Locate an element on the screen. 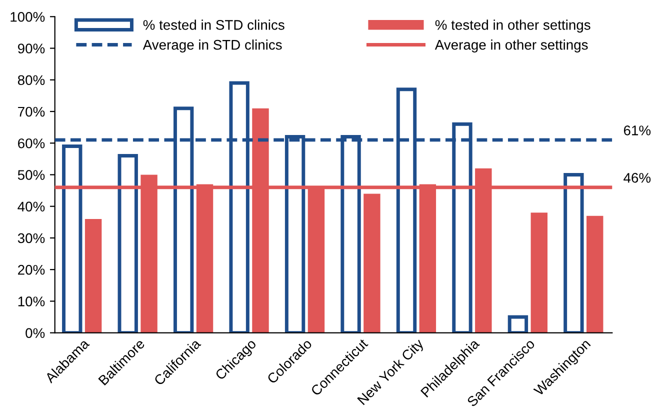 This screenshot has height=416, width=669. y-tick-label: 0% is located at coordinates (35, 333).